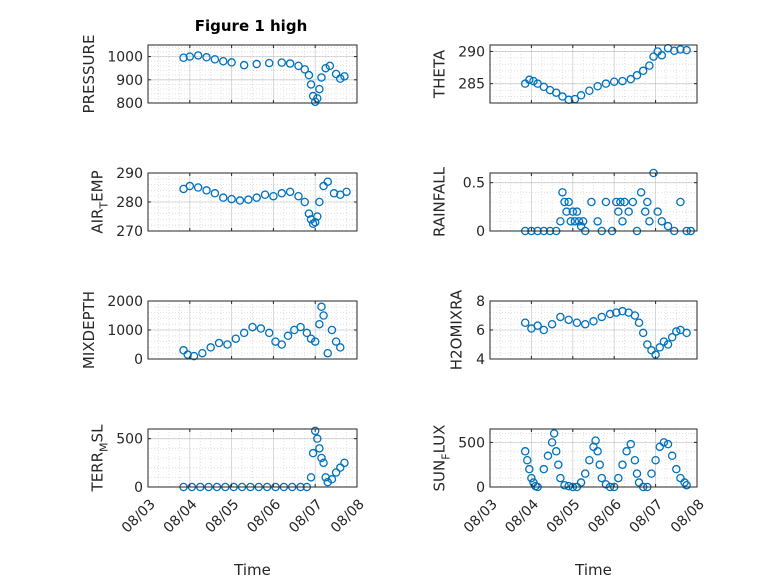 This screenshot has width=778, height=583. Describe the element at coordinates (129, 203) in the screenshot. I see `y-tick-label: 280` at that location.